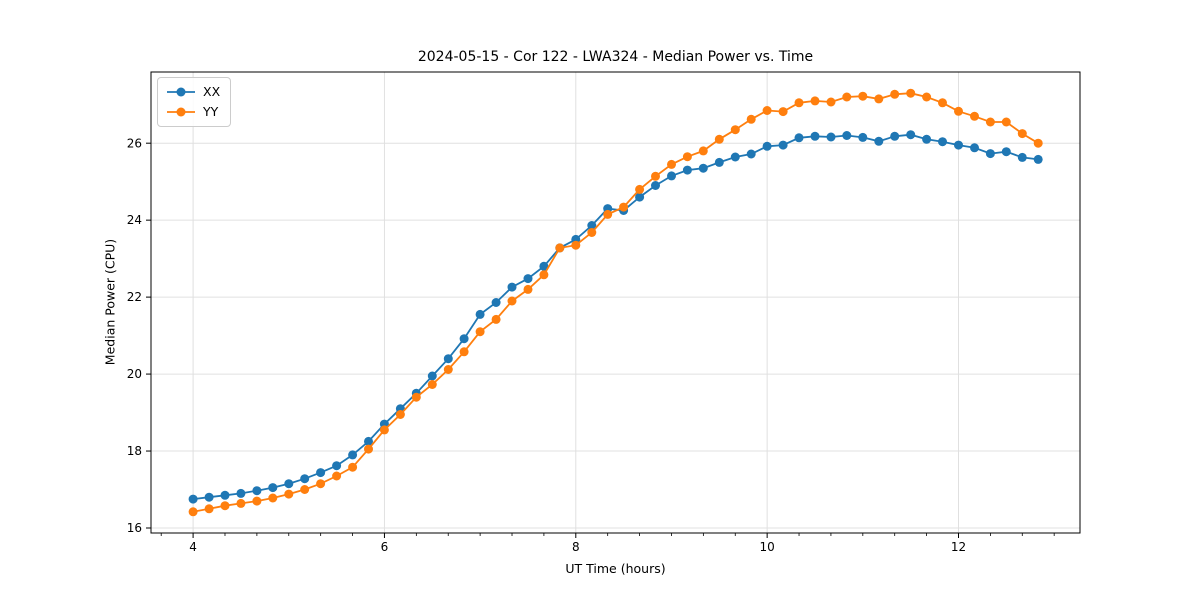  Describe the element at coordinates (767, 547) in the screenshot. I see `x-tick-label: 10` at that location.